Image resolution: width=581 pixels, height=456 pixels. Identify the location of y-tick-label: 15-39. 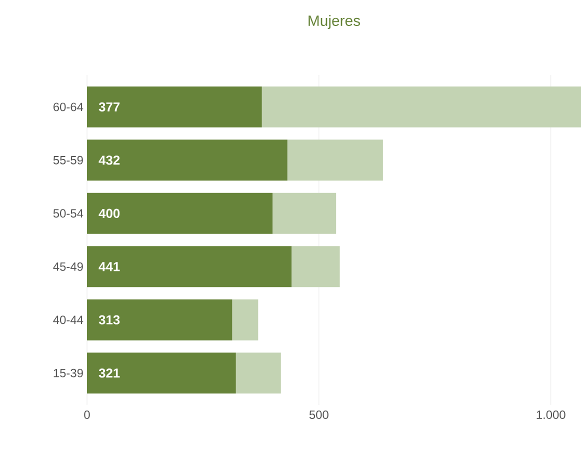
(68, 373).